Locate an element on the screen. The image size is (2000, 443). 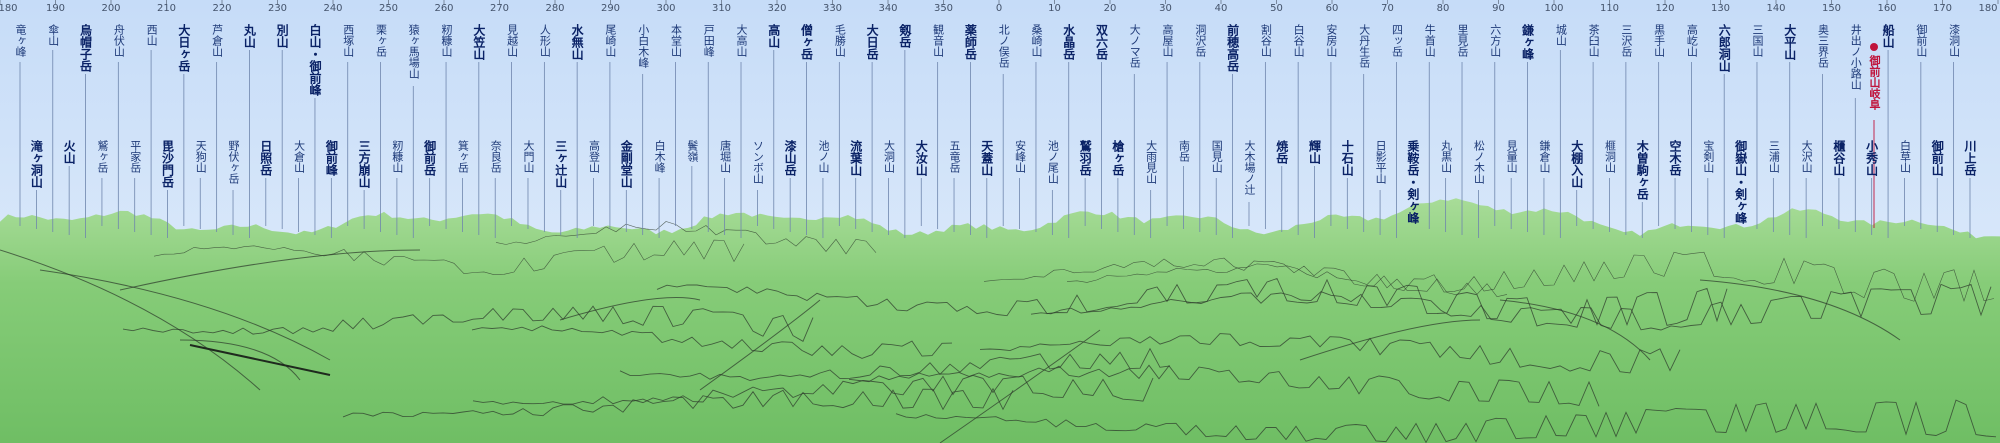
peak-label: 空木岳 is located at coordinates (1675, 158).